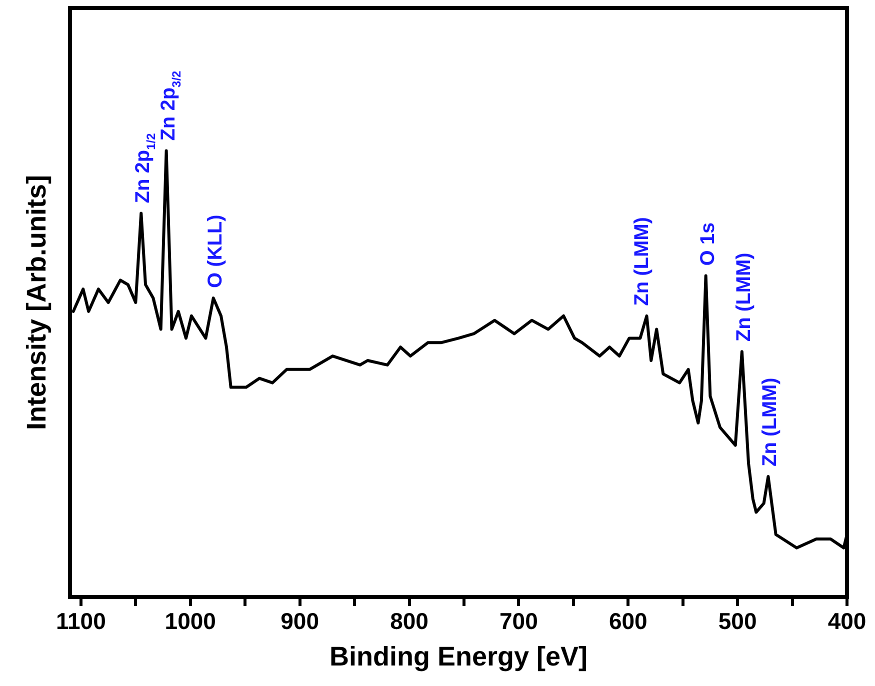 This screenshot has height=686, width=875. Describe the element at coordinates (737, 621) in the screenshot. I see `x-tick-label: 500` at that location.